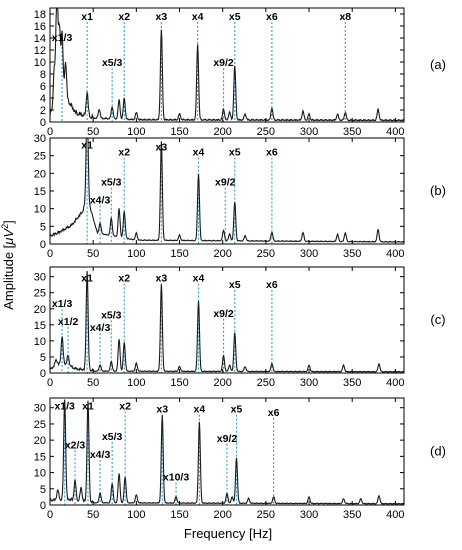 The width and height of the screenshot is (462, 550). I want to click on x-axis-label: Frequency [Hz], so click(228, 533).